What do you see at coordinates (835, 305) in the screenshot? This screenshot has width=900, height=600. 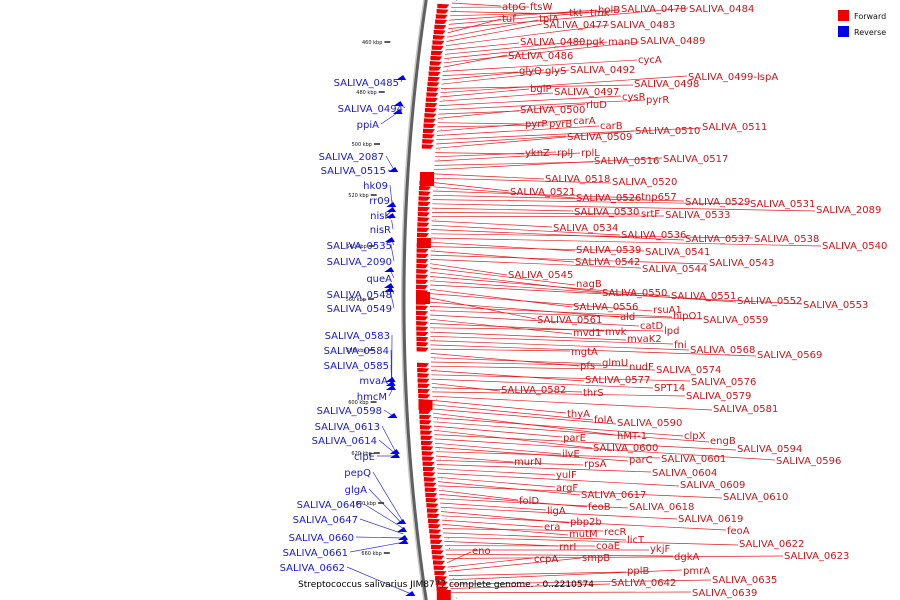 I see `forward-gene-label: SALIVA_0553` at bounding box center [835, 305].